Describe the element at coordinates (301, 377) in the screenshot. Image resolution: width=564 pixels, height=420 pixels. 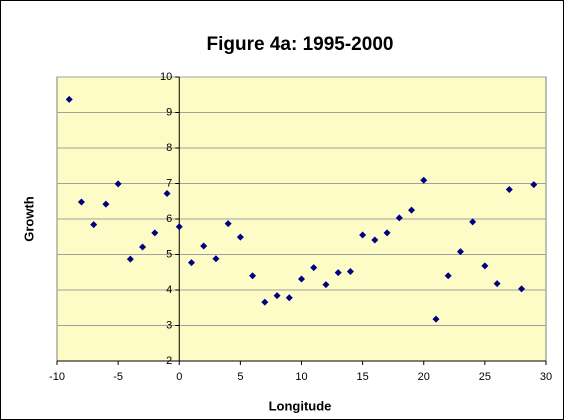
I see `x-tick-label: 10` at that location.